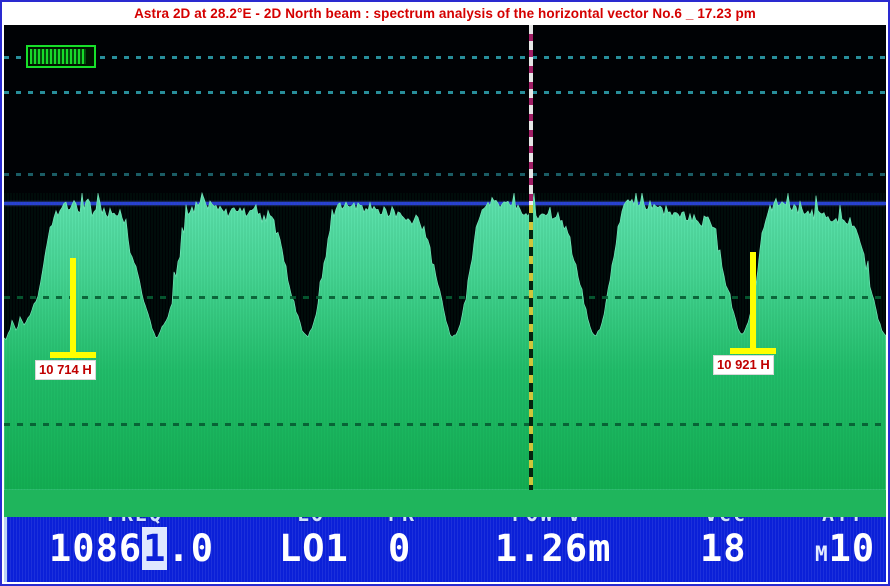  I want to click on signal-strength-bargraph, so click(61, 56).